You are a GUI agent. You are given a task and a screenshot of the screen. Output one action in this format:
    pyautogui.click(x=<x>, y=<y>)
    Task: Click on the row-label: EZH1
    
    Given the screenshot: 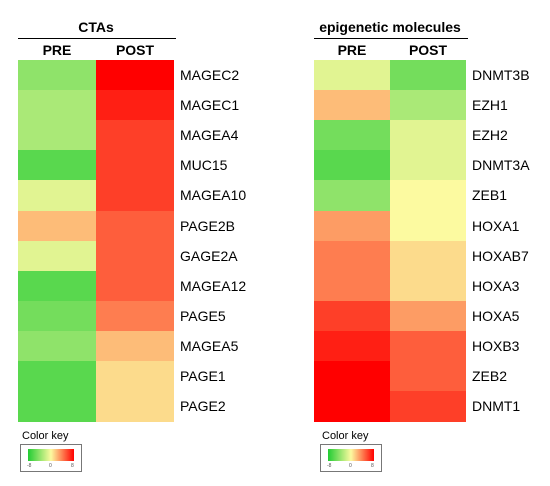 What is the action you would take?
    pyautogui.click(x=490, y=105)
    